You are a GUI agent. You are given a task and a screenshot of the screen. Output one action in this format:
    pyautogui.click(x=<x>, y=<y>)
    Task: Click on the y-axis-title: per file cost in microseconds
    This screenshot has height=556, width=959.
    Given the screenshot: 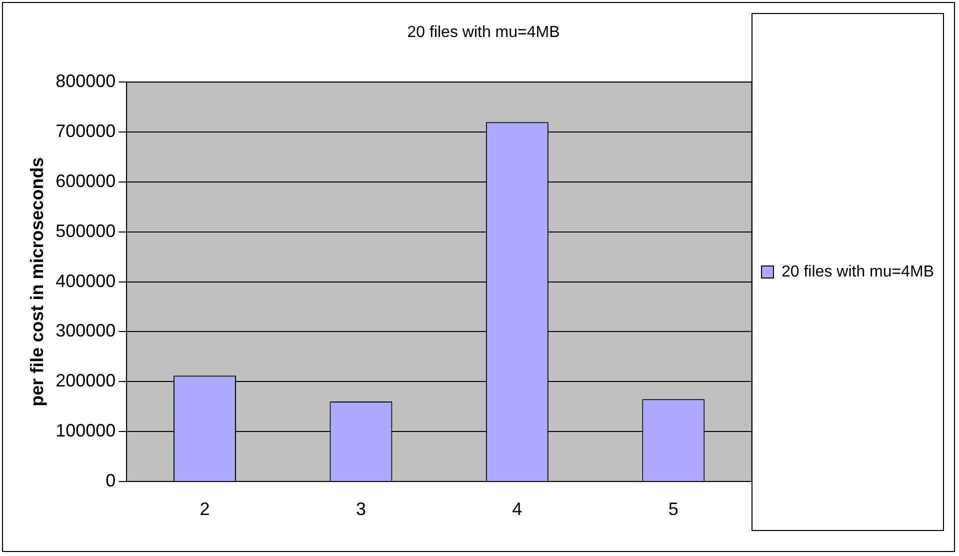 What is the action you would take?
    pyautogui.click(x=36, y=281)
    